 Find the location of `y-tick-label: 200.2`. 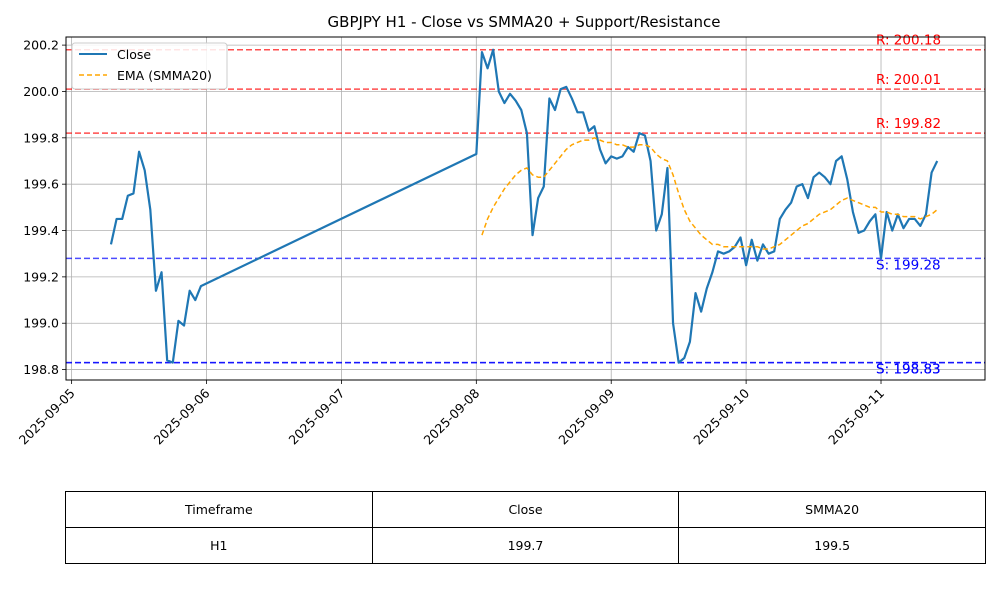

y-tick-label: 200.2 is located at coordinates (41, 45).